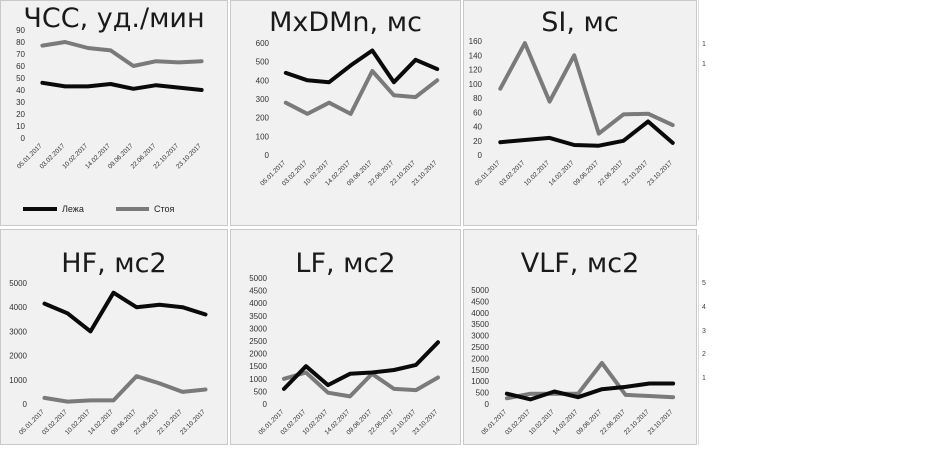  Describe the element at coordinates (704, 54) in the screenshot. I see `right-fragment-svg-top: 1 1` at that location.